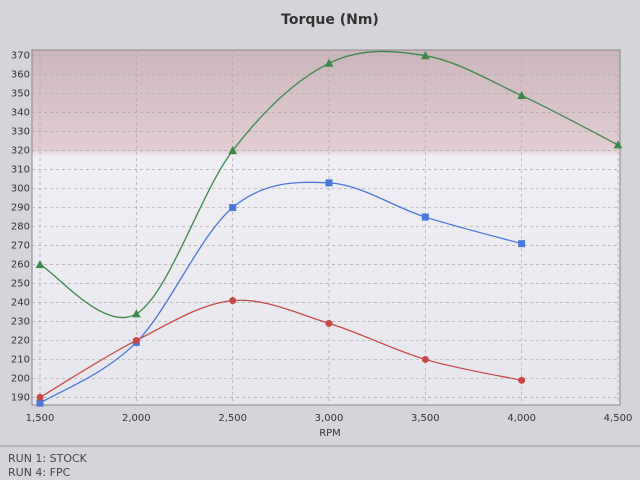 The width and height of the screenshot is (640, 480). Describe the element at coordinates (48, 458) in the screenshot. I see `legend-entry: RUN 1: STOCK` at that location.